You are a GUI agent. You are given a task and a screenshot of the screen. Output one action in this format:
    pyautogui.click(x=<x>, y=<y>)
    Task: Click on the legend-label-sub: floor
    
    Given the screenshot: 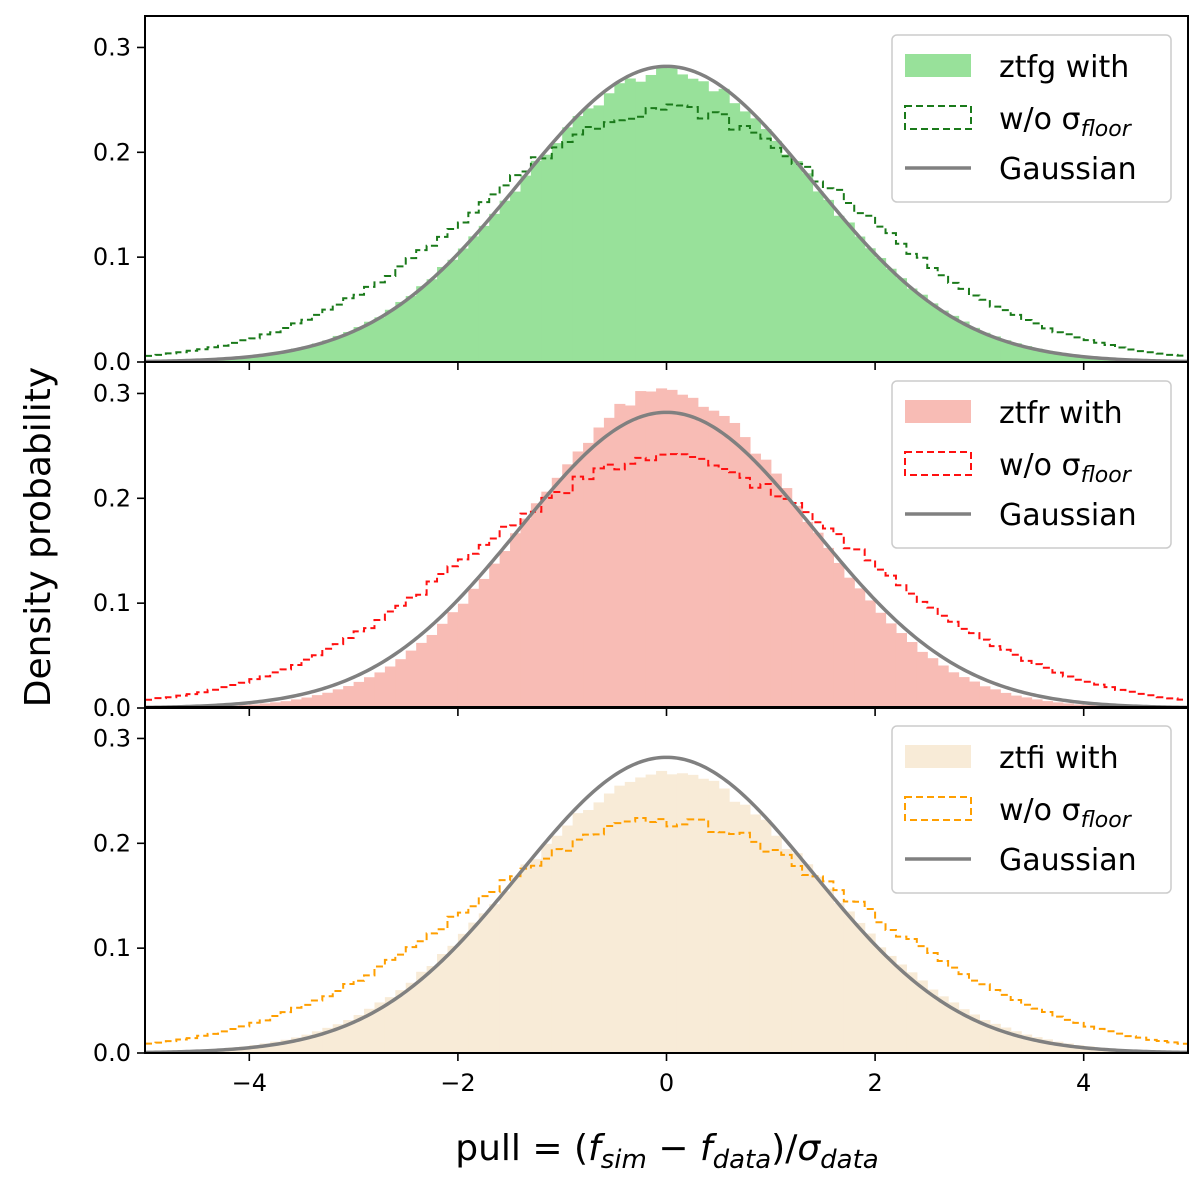 What is the action you would take?
    pyautogui.click(x=1107, y=475)
    